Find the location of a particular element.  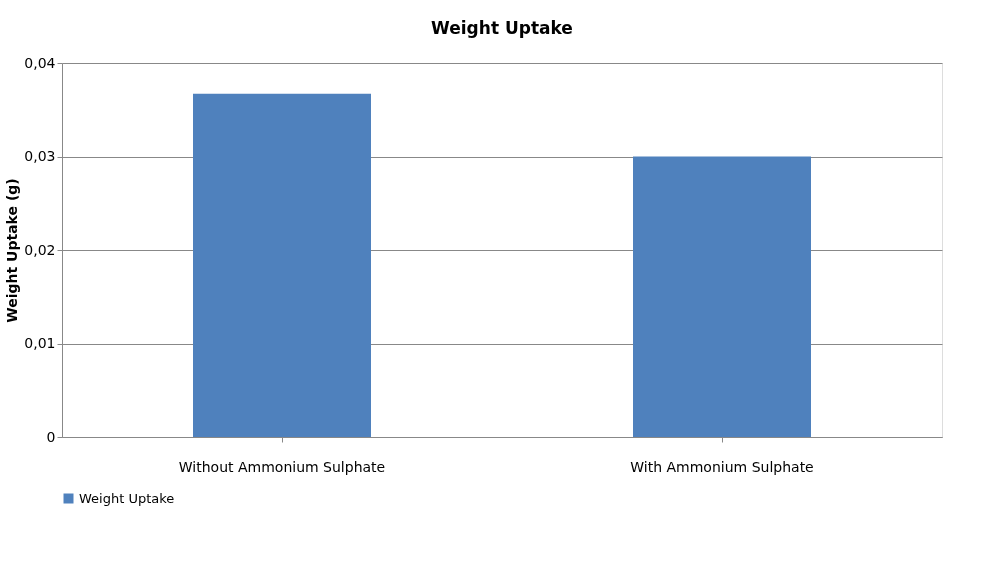

x-tick-label: Without Ammonium Sulphate is located at coordinates (282, 466).